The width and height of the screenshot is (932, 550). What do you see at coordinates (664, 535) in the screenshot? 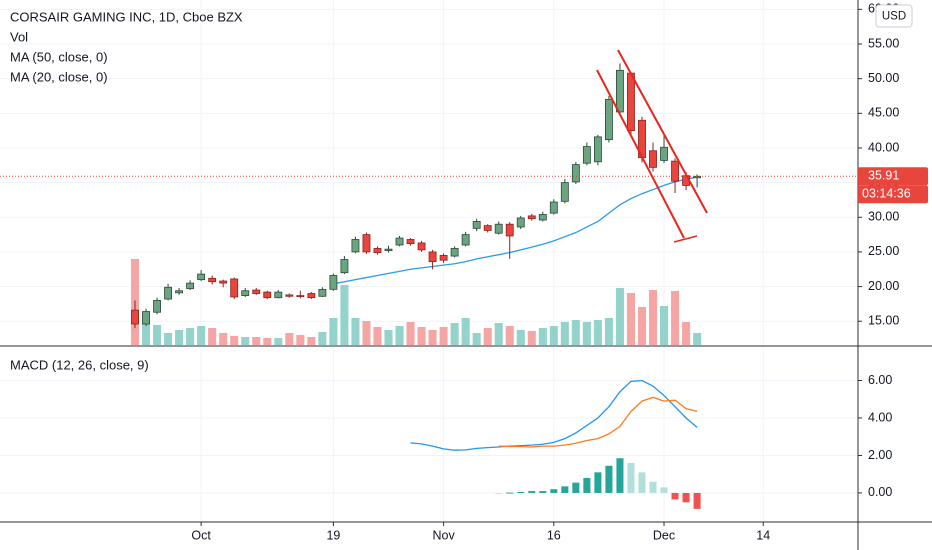
I see `x-tick-label: Dec` at bounding box center [664, 535].